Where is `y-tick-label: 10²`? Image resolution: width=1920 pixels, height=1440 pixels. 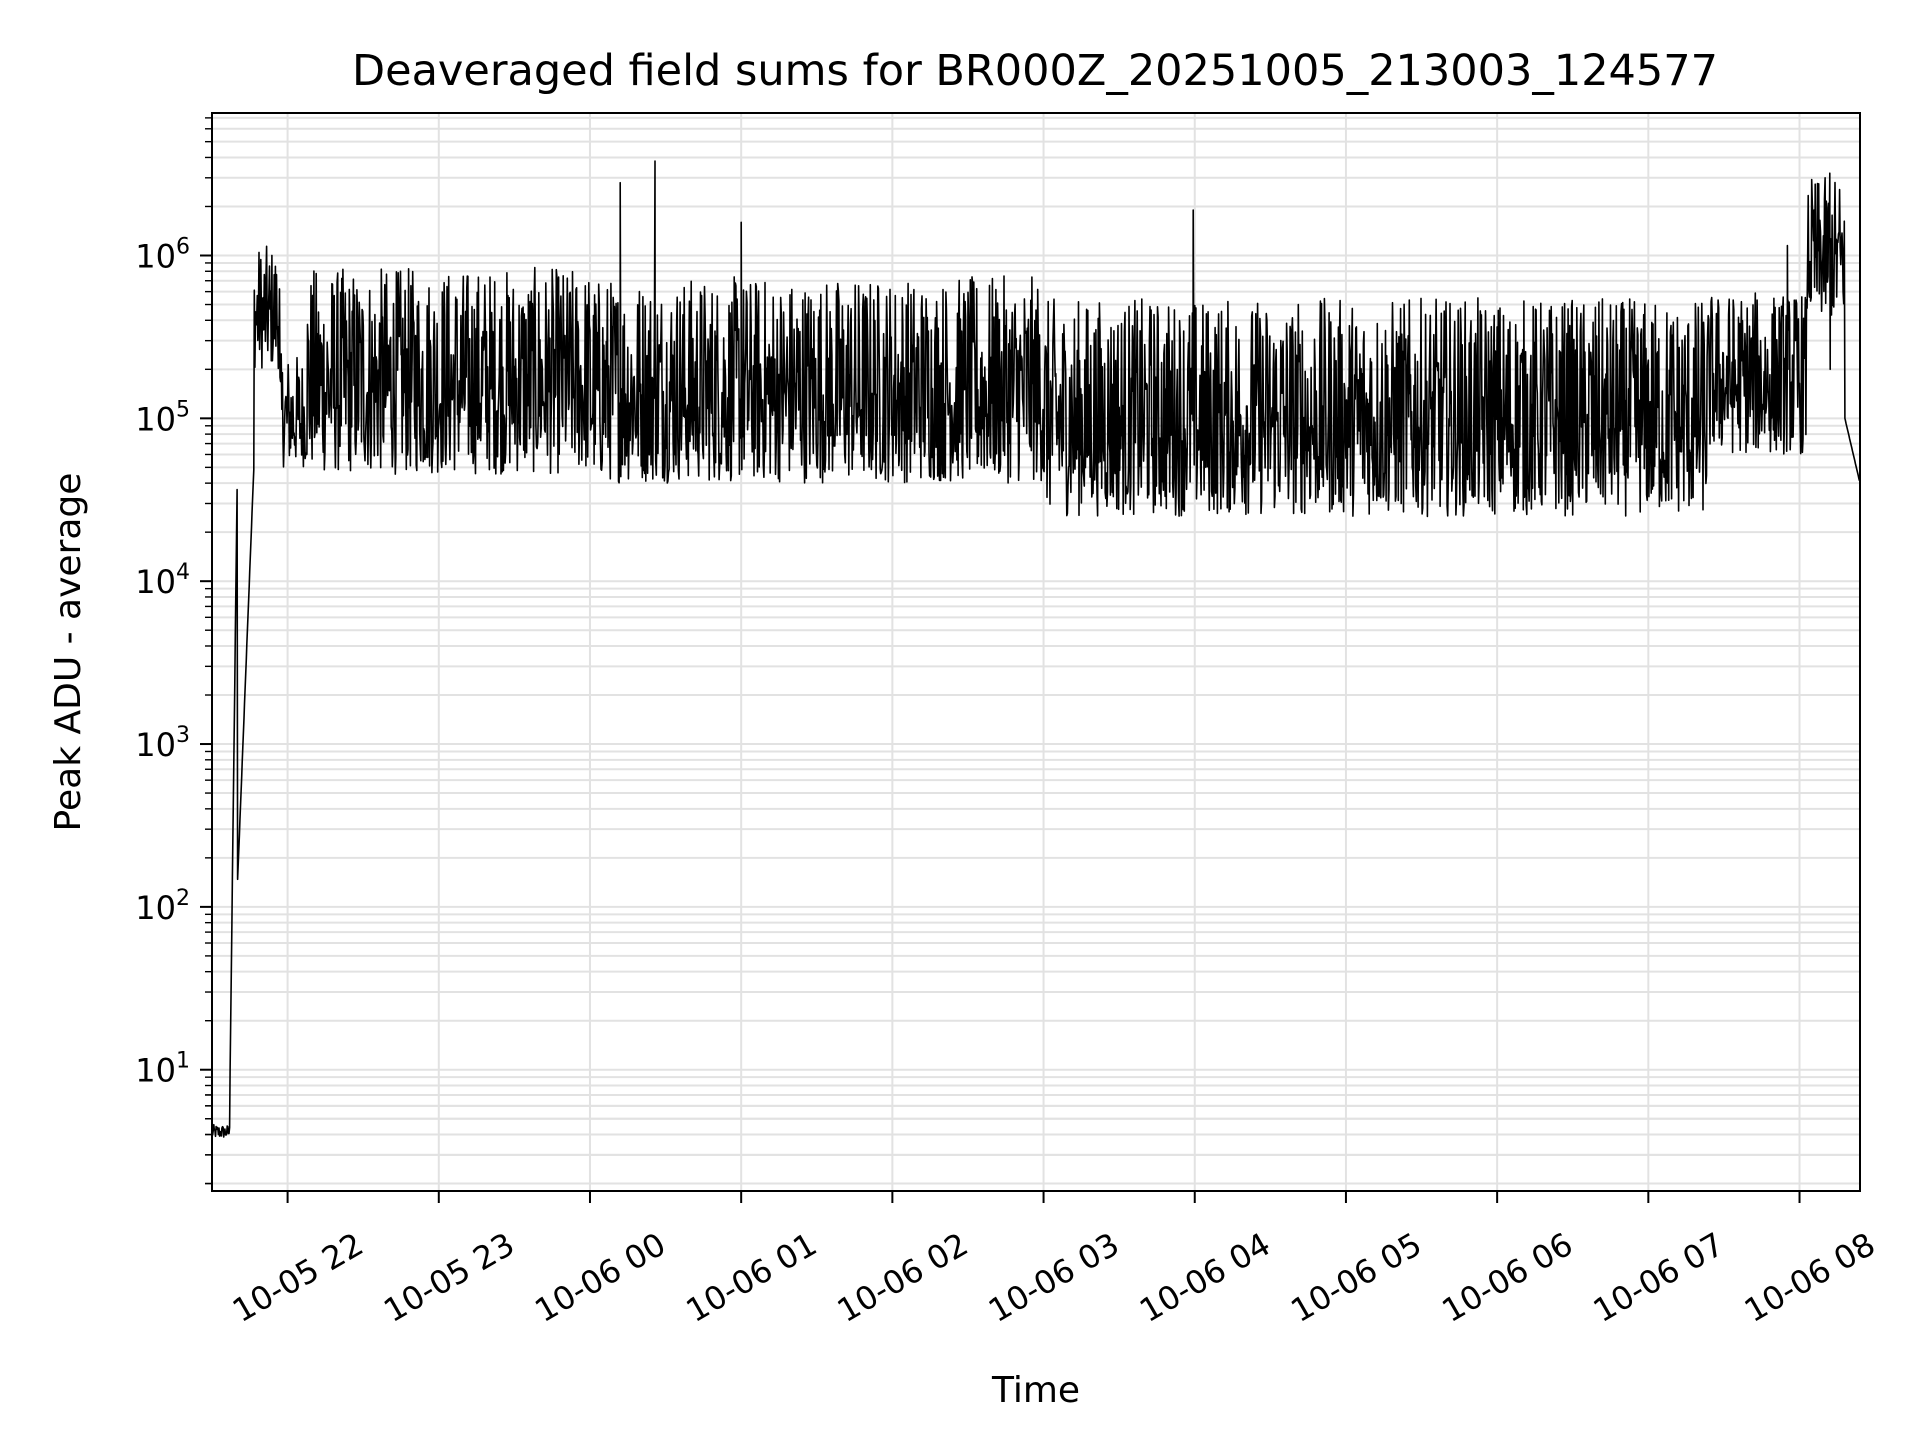
y-tick-label: 10² is located at coordinates (162, 906).